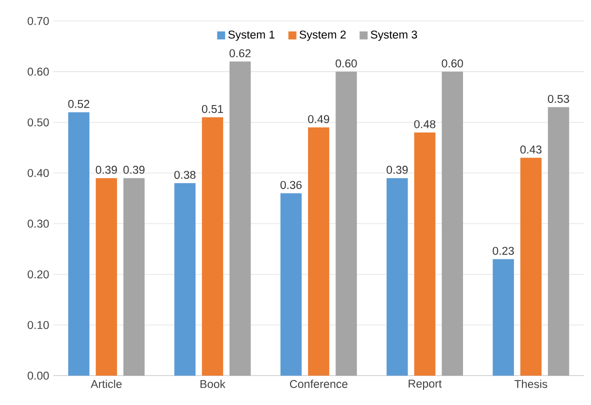 Image resolution: width=591 pixels, height=405 pixels. Describe the element at coordinates (323, 35) in the screenshot. I see `legend-label: System 2` at that location.